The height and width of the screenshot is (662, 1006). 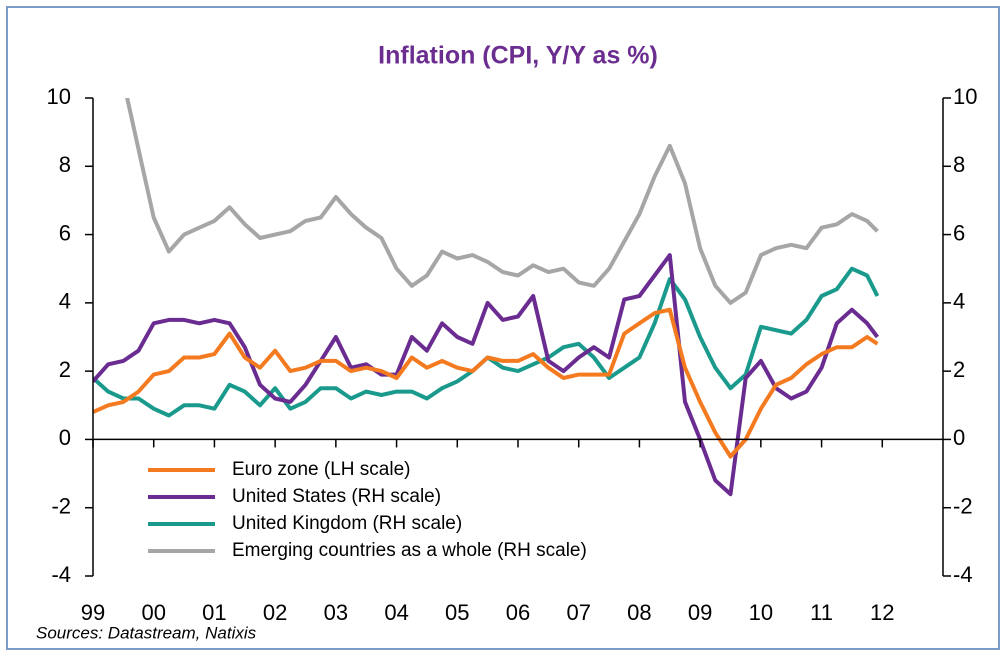 What do you see at coordinates (959, 369) in the screenshot?
I see `y2-tick-label: 2` at bounding box center [959, 369].